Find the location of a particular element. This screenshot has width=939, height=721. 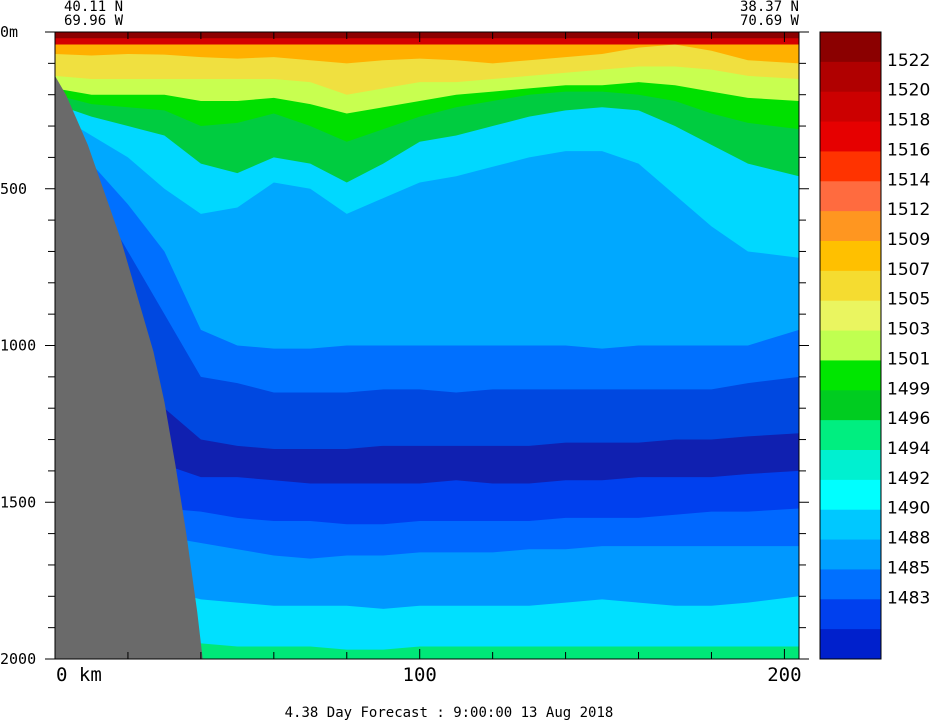

x-tick-label: 100 is located at coordinates (420, 675).